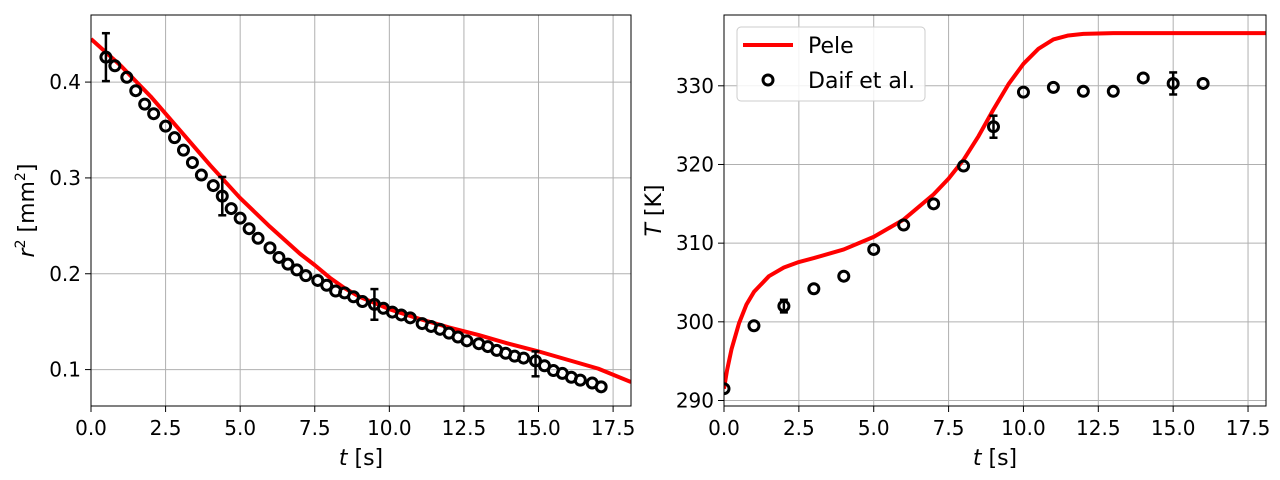 The image size is (1280, 480). Describe the element at coordinates (695, 400) in the screenshot. I see `y-tick-label: 290` at that location.